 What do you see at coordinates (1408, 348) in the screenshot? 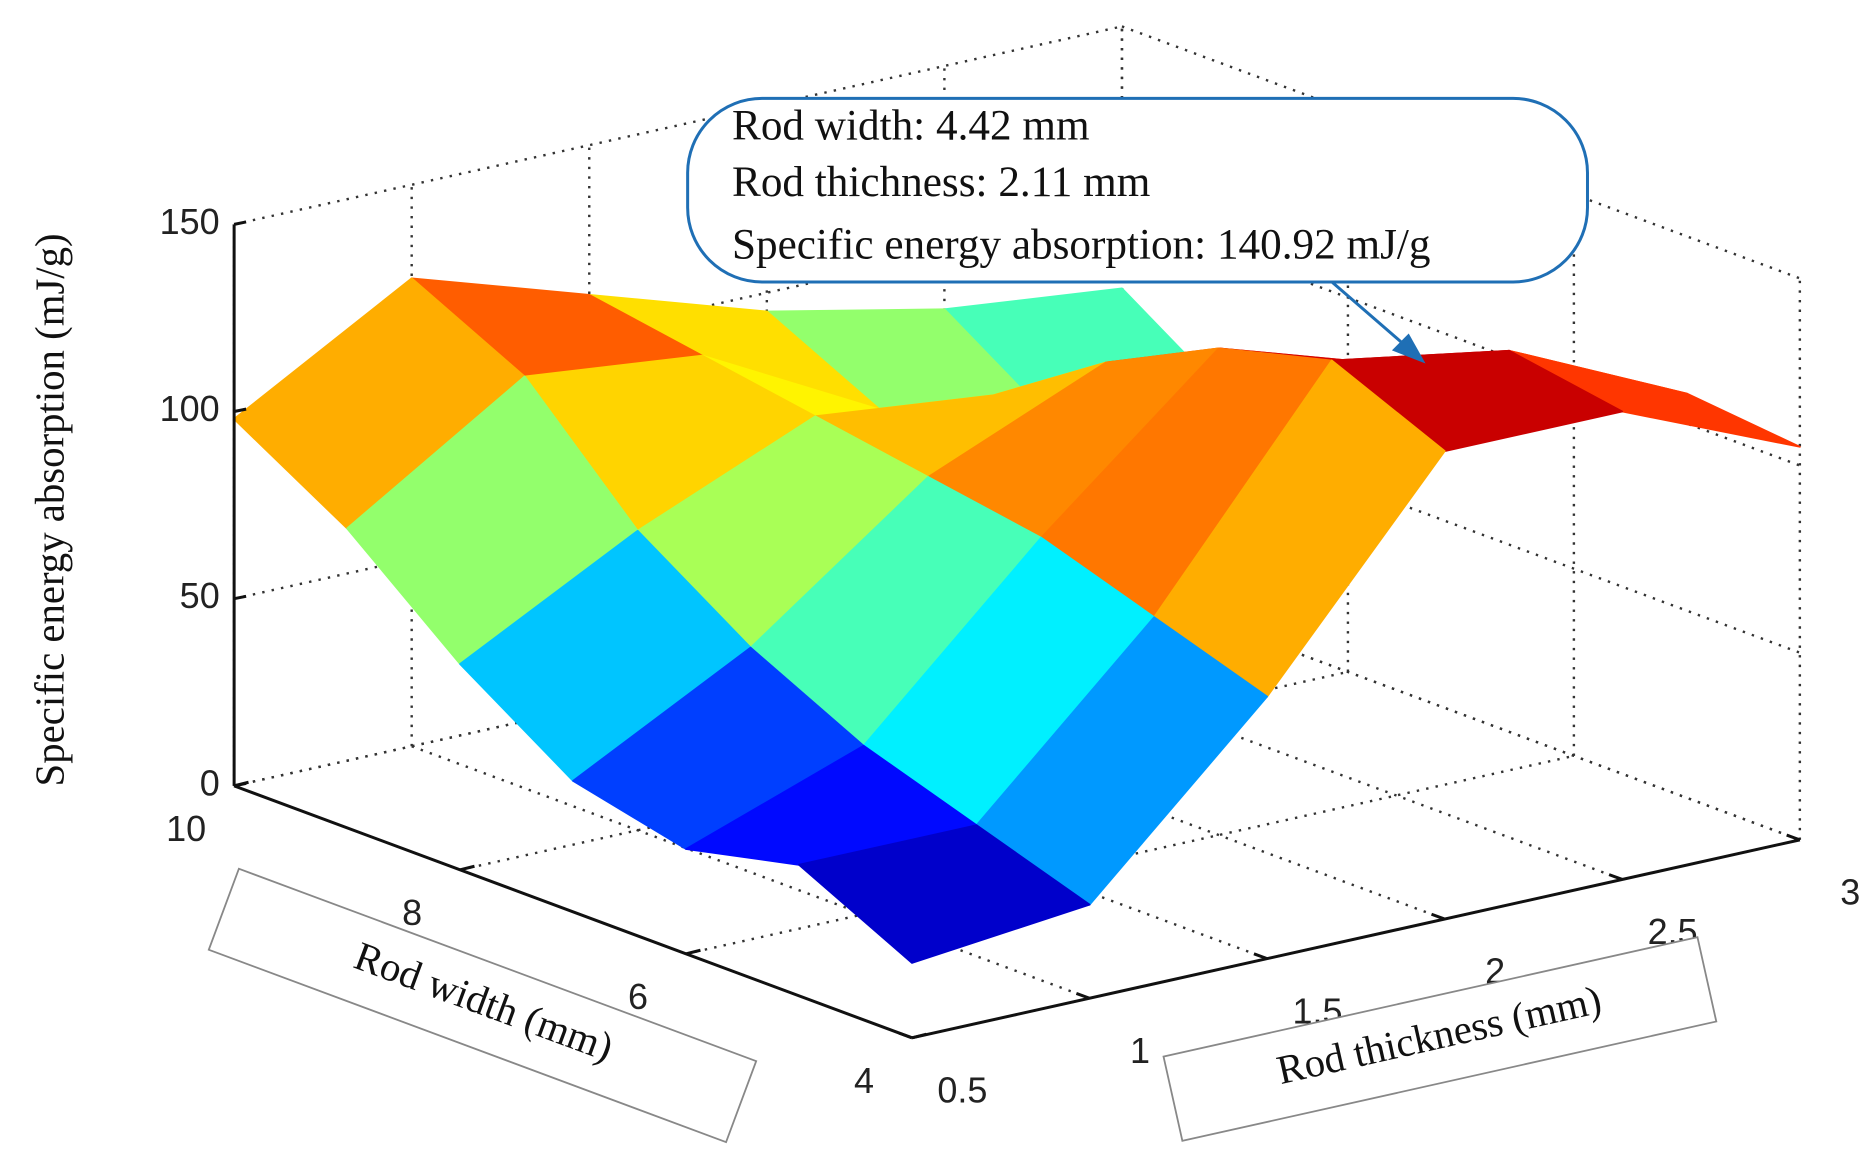
I see `arrow-head` at bounding box center [1408, 348].